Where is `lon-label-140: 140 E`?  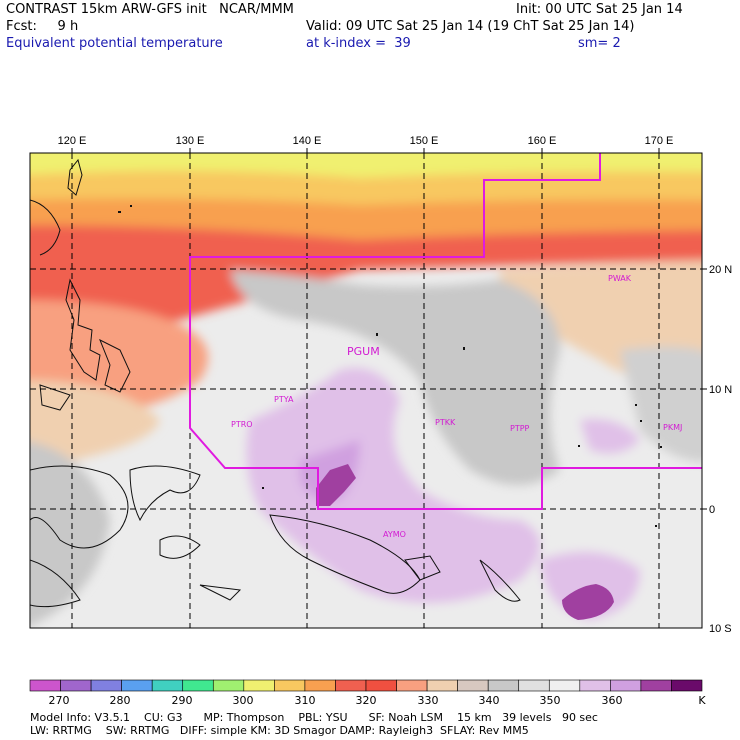 lon-label-140: 140 E is located at coordinates (307, 141).